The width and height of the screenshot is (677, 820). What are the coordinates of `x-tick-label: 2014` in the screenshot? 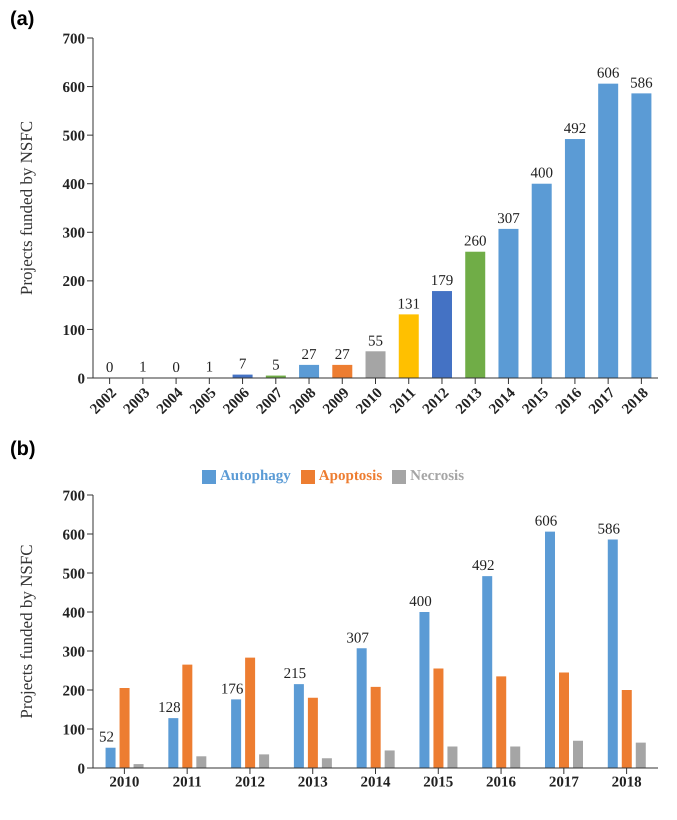 It's located at (375, 782).